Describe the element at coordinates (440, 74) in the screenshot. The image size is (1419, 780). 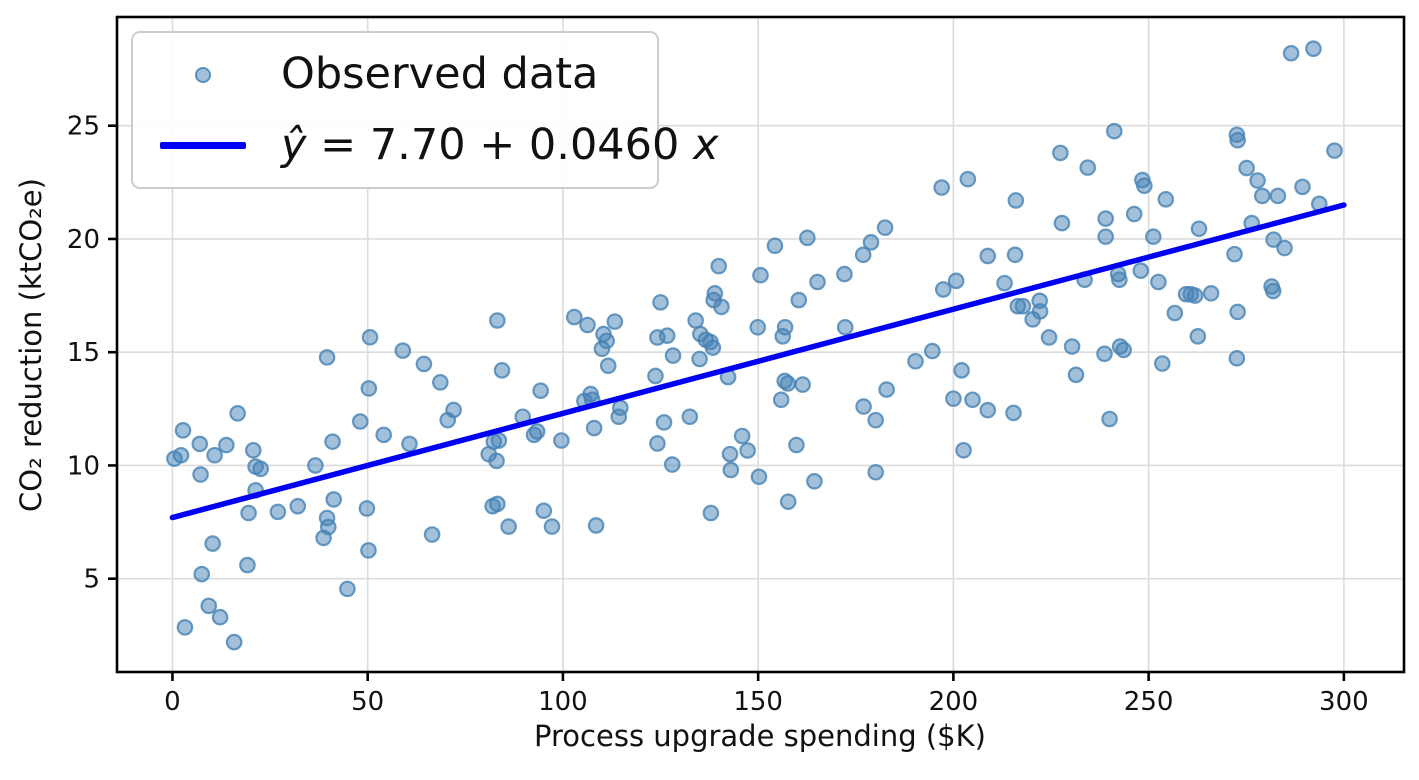
I see `legend-label-observed-data: Observed data` at that location.